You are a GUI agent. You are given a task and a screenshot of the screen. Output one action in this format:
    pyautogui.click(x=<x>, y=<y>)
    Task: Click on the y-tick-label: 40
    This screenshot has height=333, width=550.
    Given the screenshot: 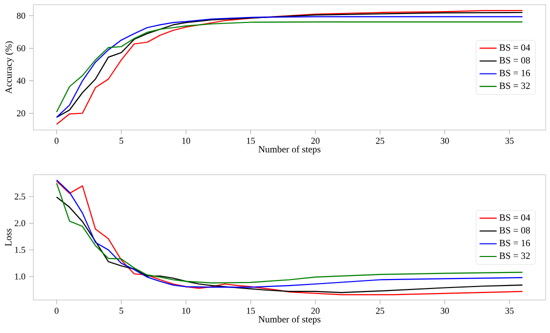 What is the action you would take?
    pyautogui.click(x=21, y=81)
    